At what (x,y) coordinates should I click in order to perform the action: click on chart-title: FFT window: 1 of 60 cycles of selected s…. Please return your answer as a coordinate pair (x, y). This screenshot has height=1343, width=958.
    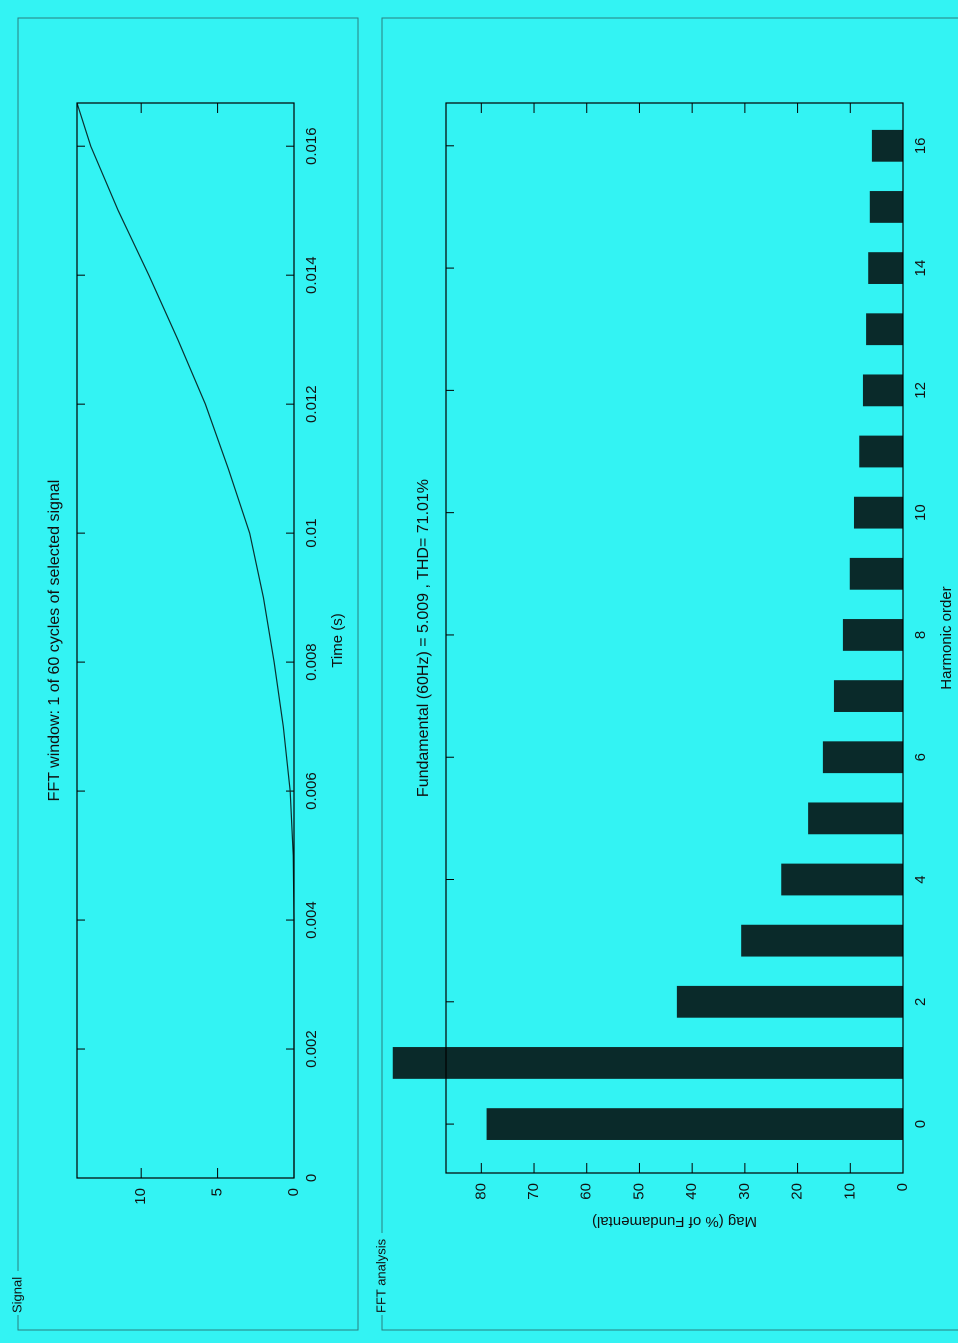
    Looking at the image, I should click on (54, 641).